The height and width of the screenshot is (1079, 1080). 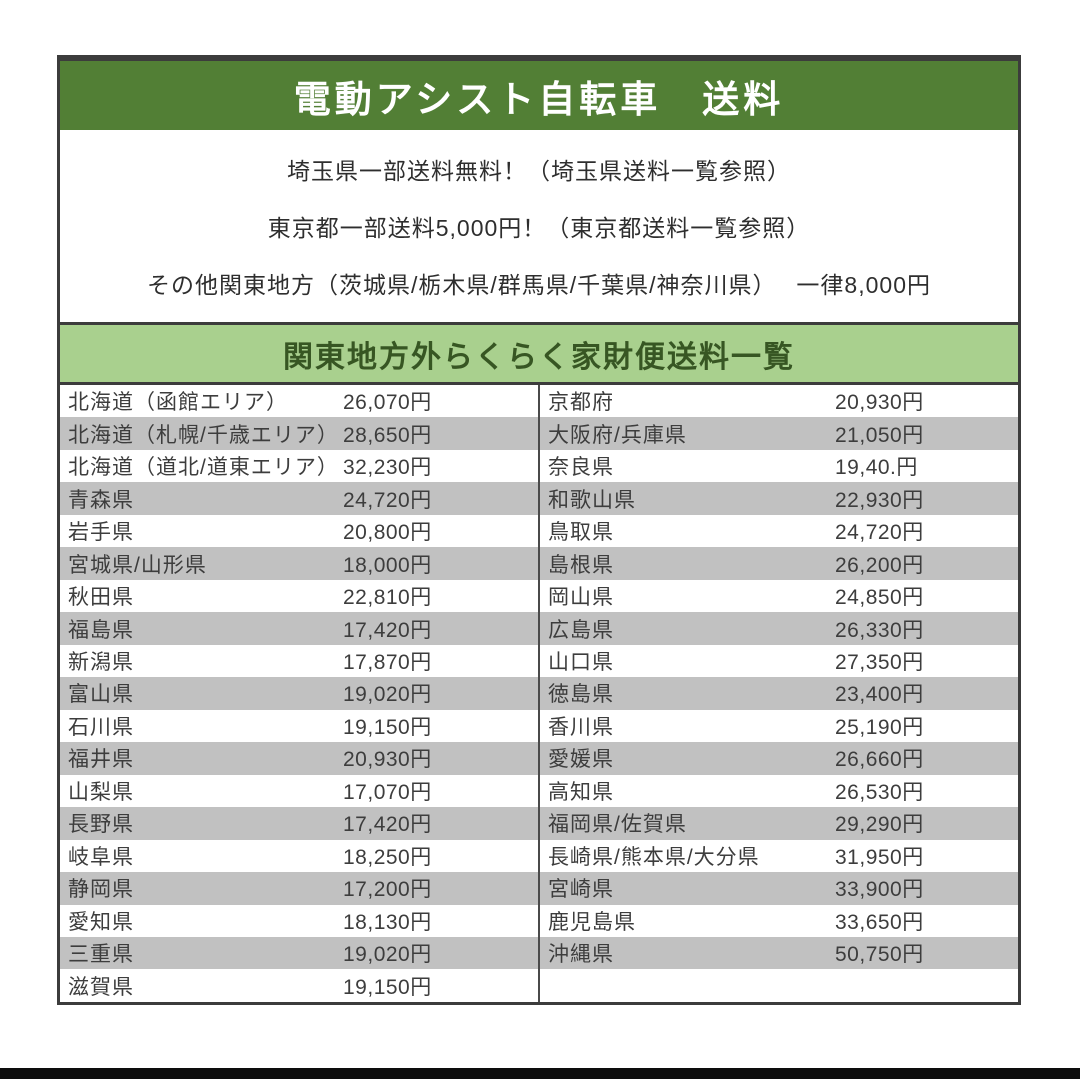 What do you see at coordinates (299, 596) in the screenshot?
I see `table-row: 秋田県 22,810円` at bounding box center [299, 596].